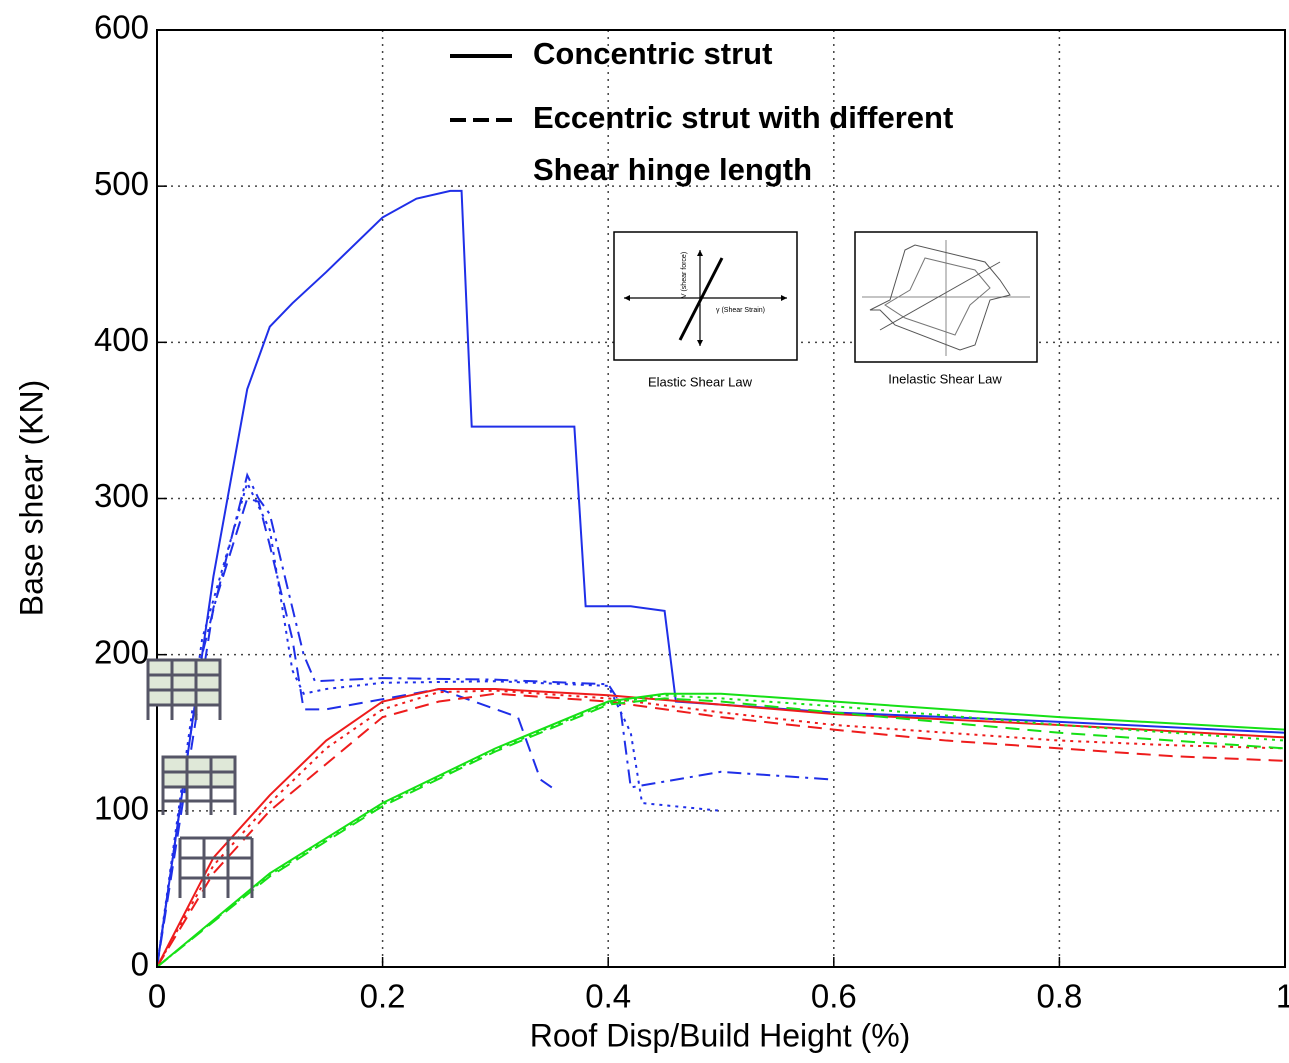 The image size is (1289, 1063). Describe the element at coordinates (383, 996) in the screenshot. I see `x-tick-label: 0.2` at that location.